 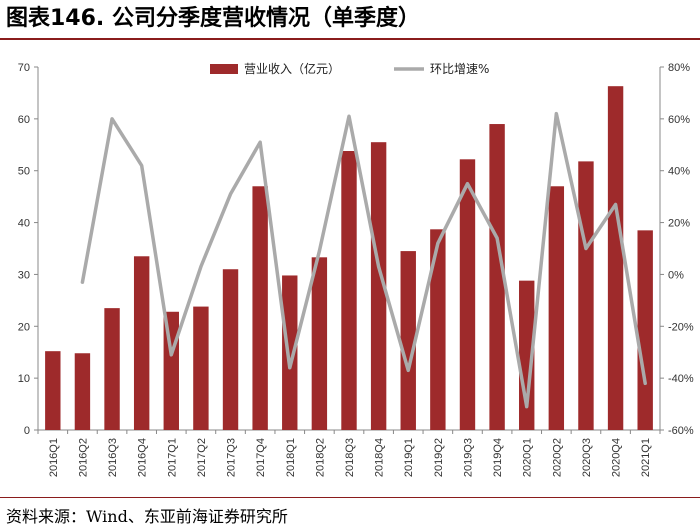 I want to click on y-tick-left-label: 30, so click(x=24, y=275).